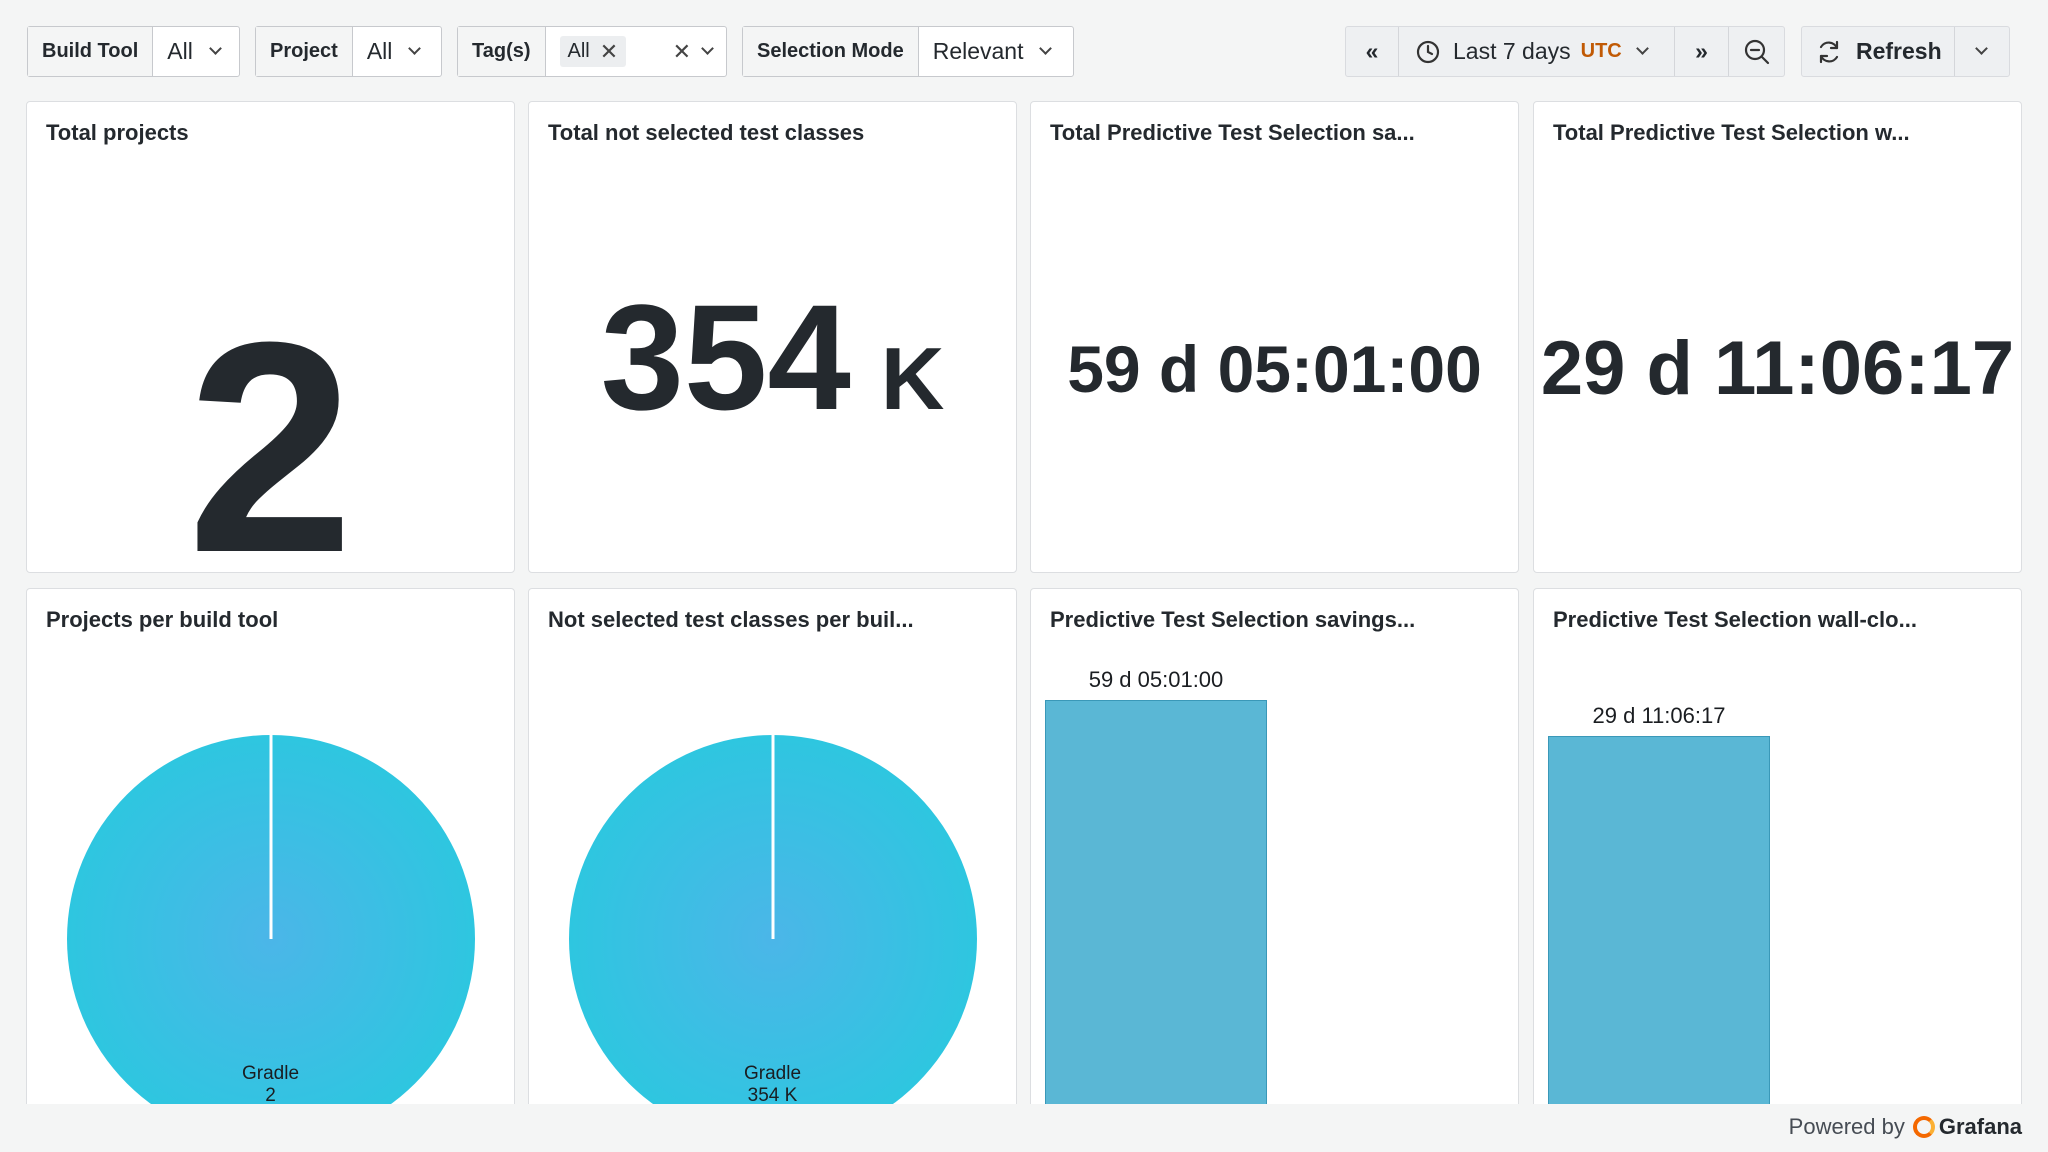  Describe the element at coordinates (978, 51) in the screenshot. I see `selection-mode-value: Relevant` at that location.